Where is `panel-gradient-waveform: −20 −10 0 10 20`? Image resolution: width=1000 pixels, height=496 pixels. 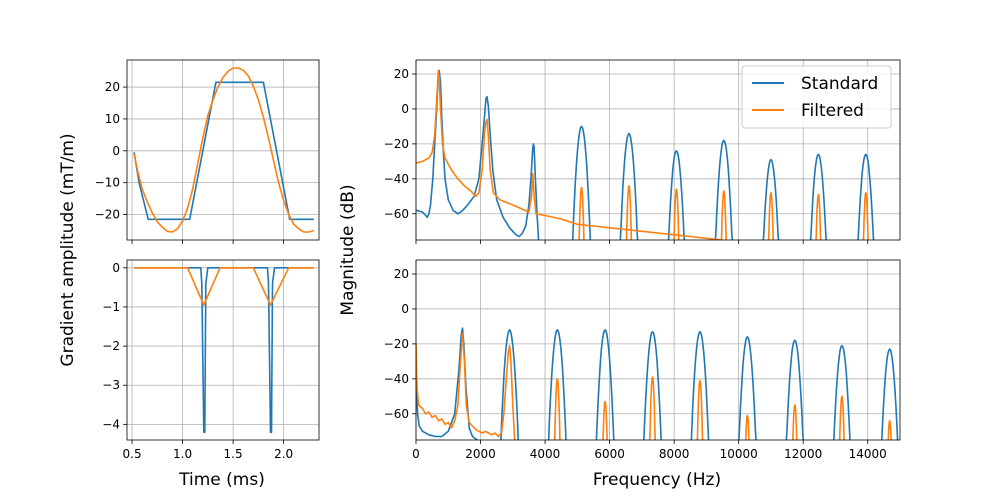
panel-gradient-waveform: −20 −10 0 10 20 is located at coordinates (207, 151).